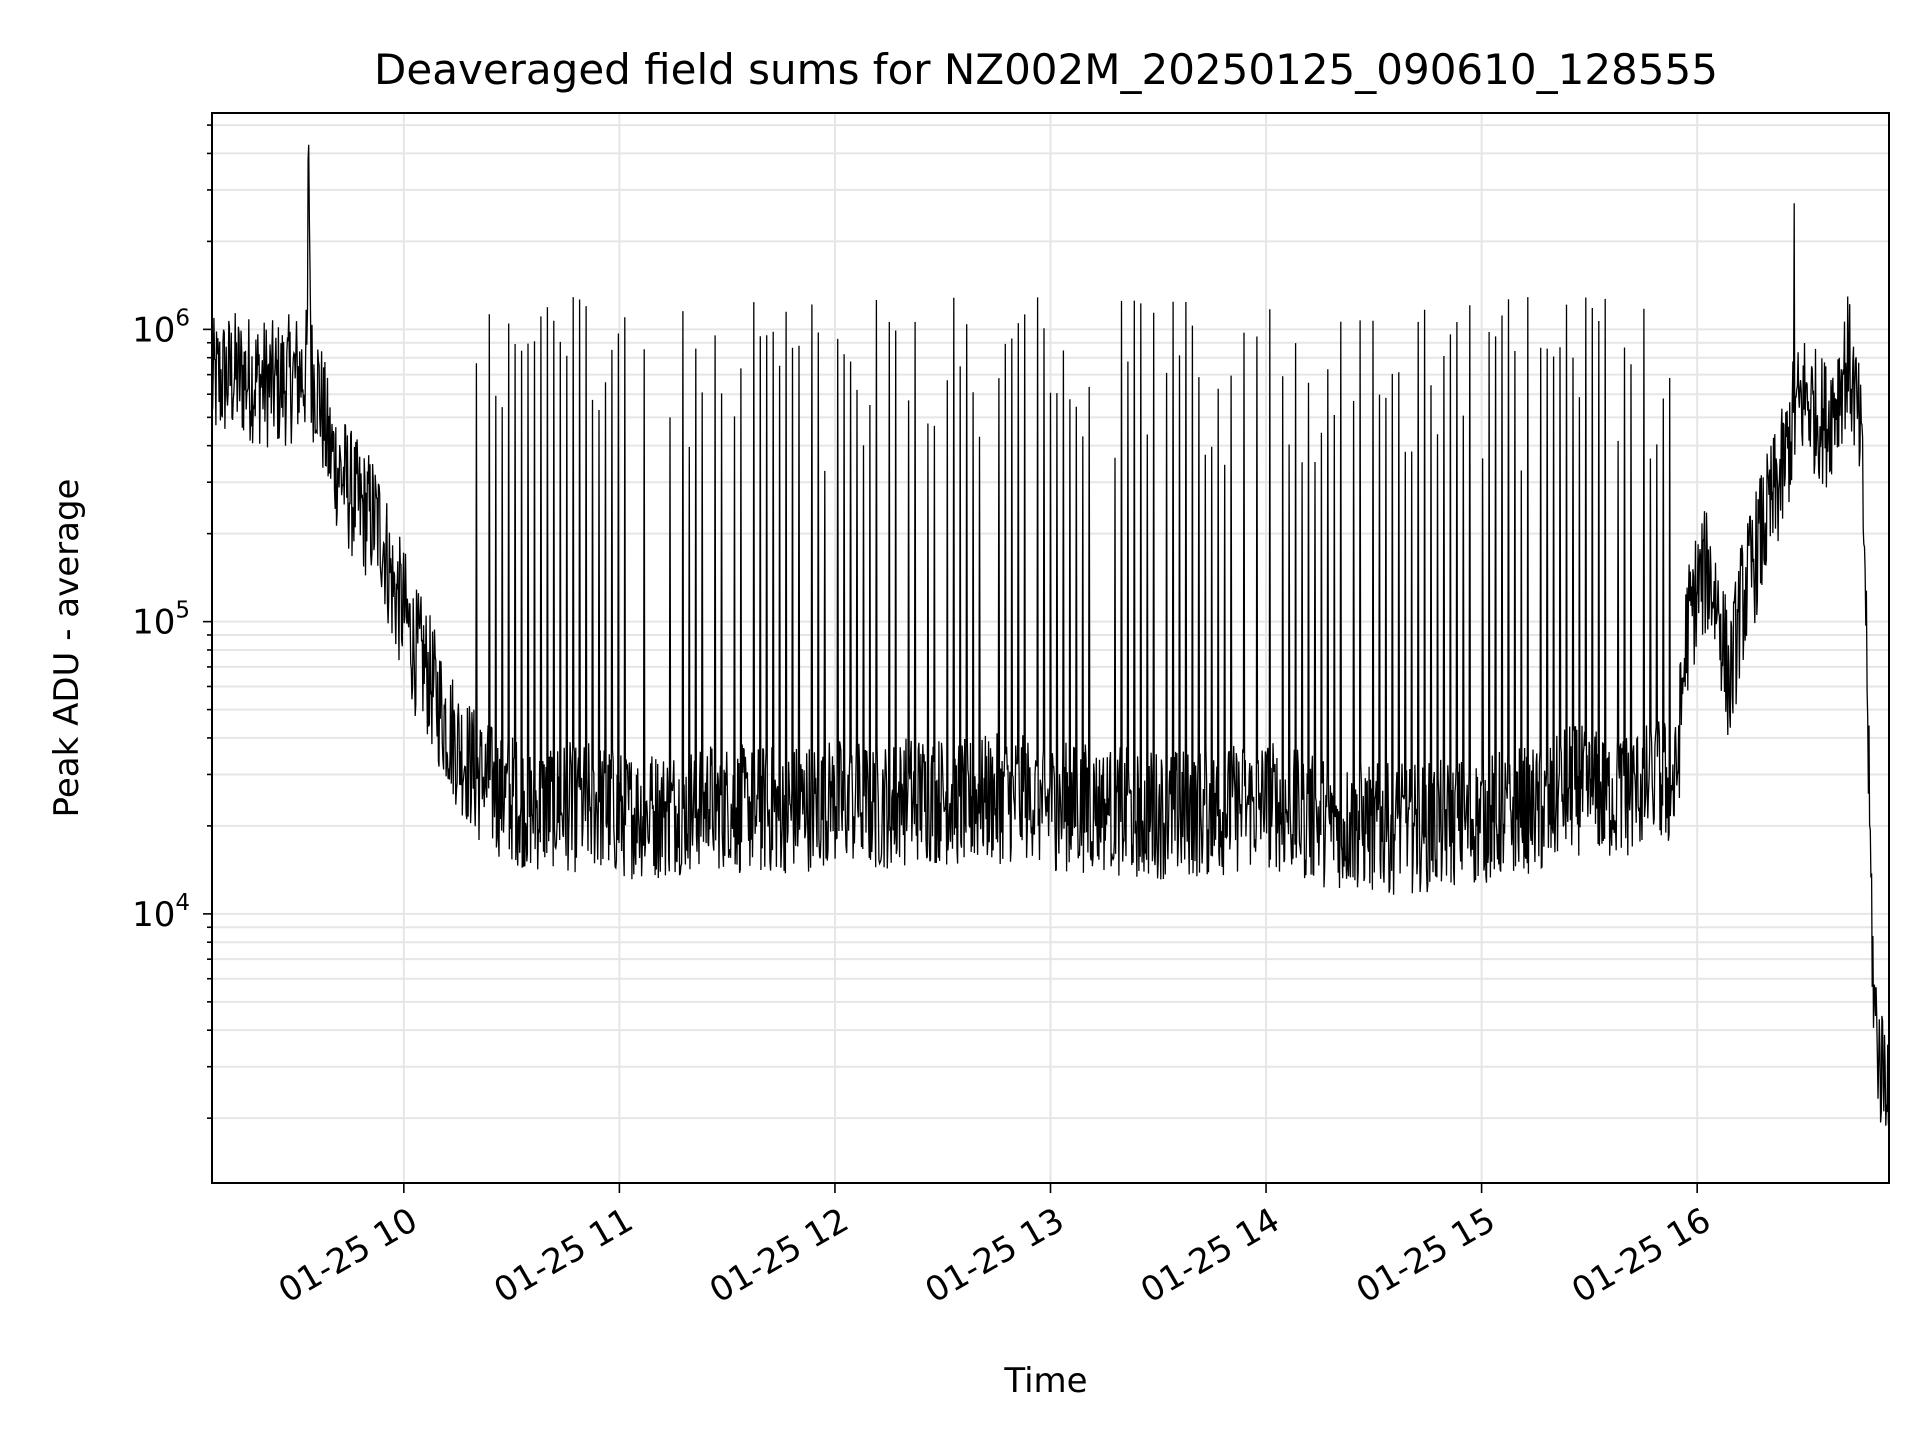  Describe the element at coordinates (779, 1255) in the screenshot. I see `x-tick-label: 01-25 12` at that location.